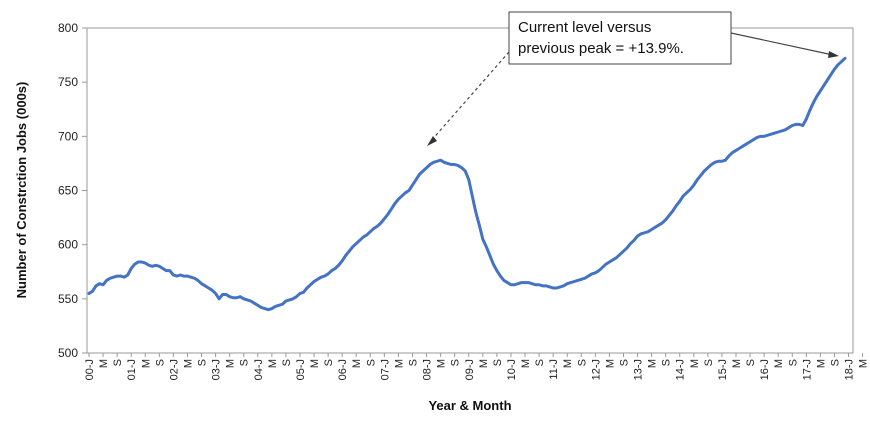 The height and width of the screenshot is (434, 870). Describe the element at coordinates (554, 369) in the screenshot. I see `x-tick-label: 11-J` at that location.